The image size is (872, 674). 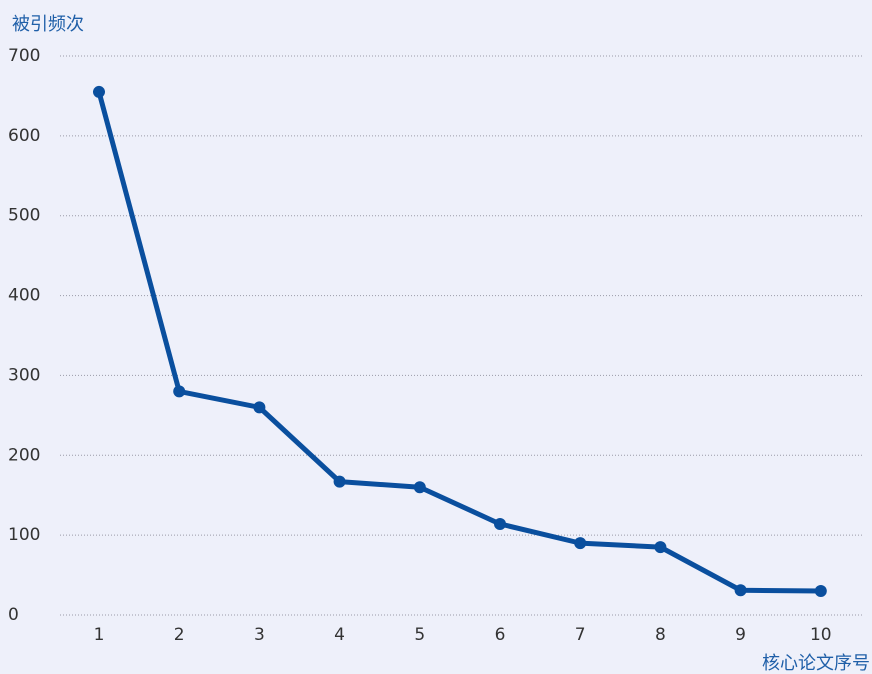 I want to click on x-tick-label: 7, so click(x=580, y=635).